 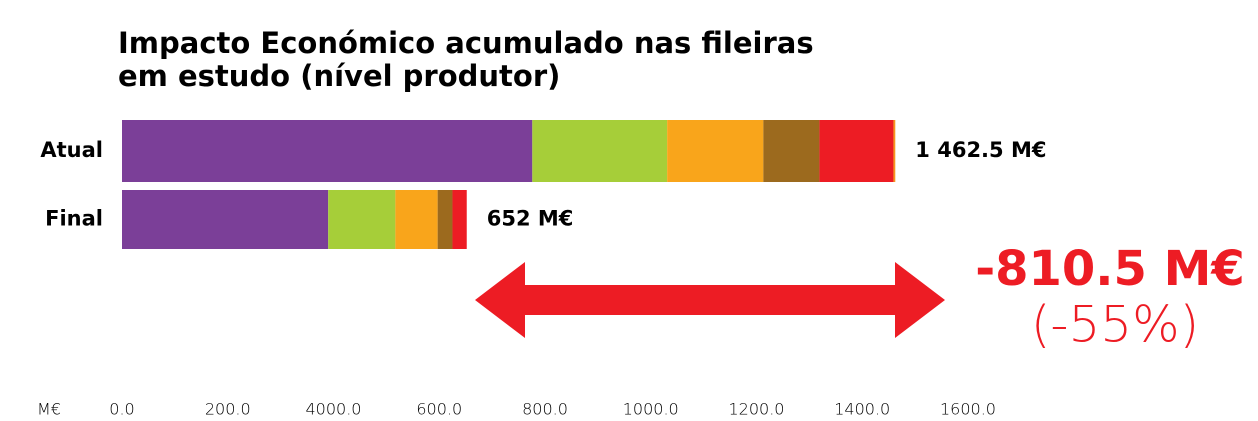 What do you see at coordinates (980, 150) in the screenshot?
I see `total-label: 1 462.5 M€` at bounding box center [980, 150].